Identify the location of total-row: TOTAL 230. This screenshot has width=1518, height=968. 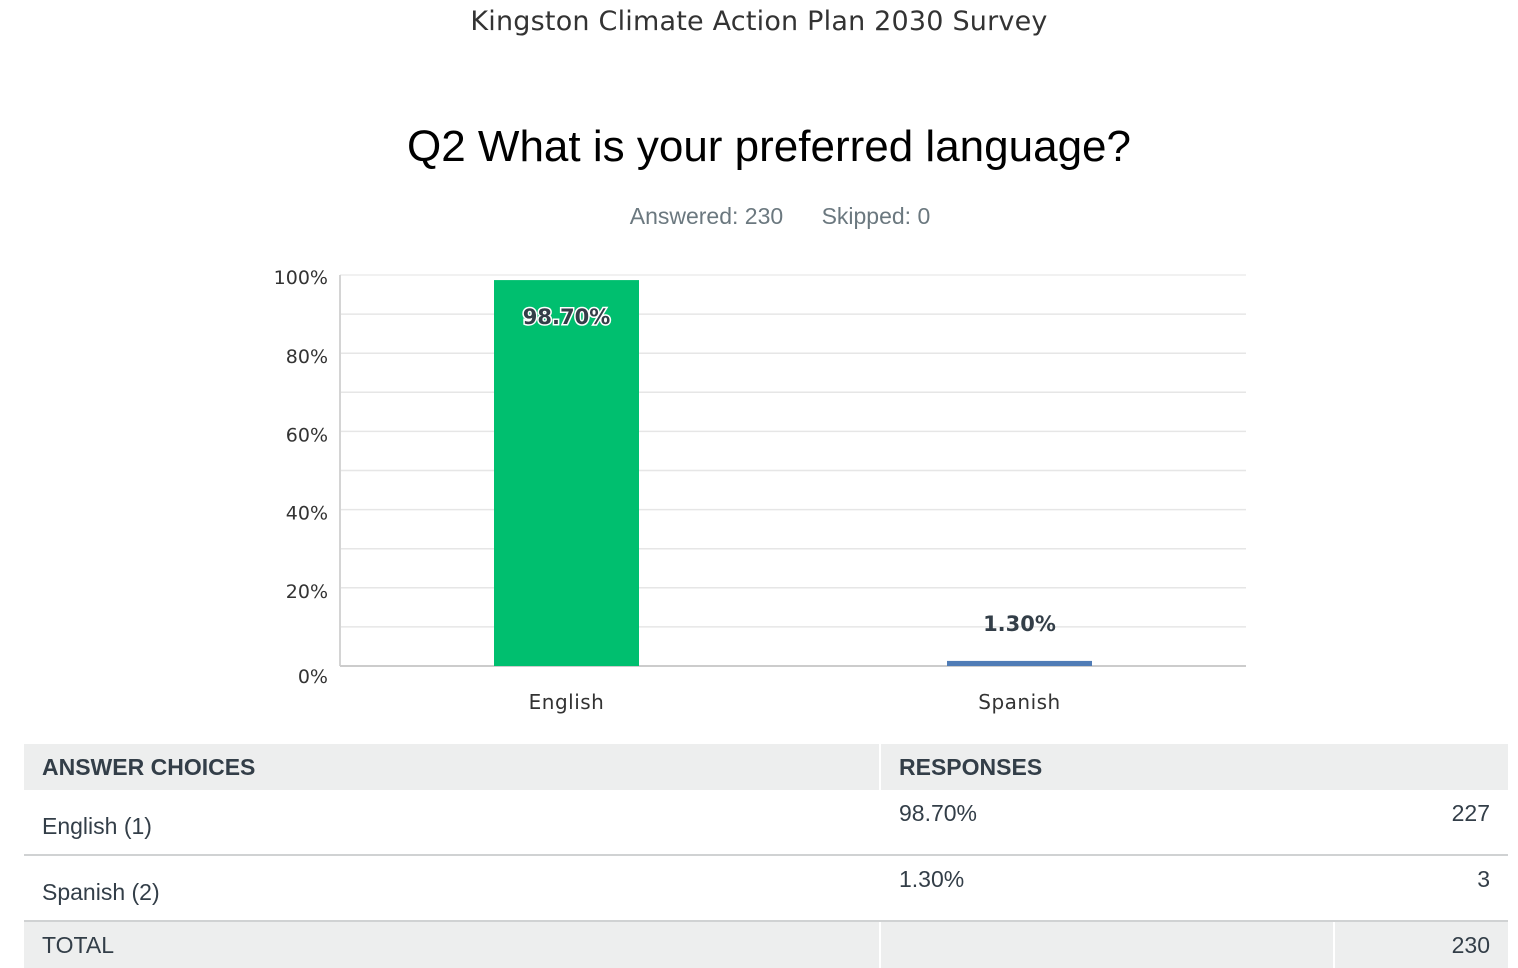
(766, 944).